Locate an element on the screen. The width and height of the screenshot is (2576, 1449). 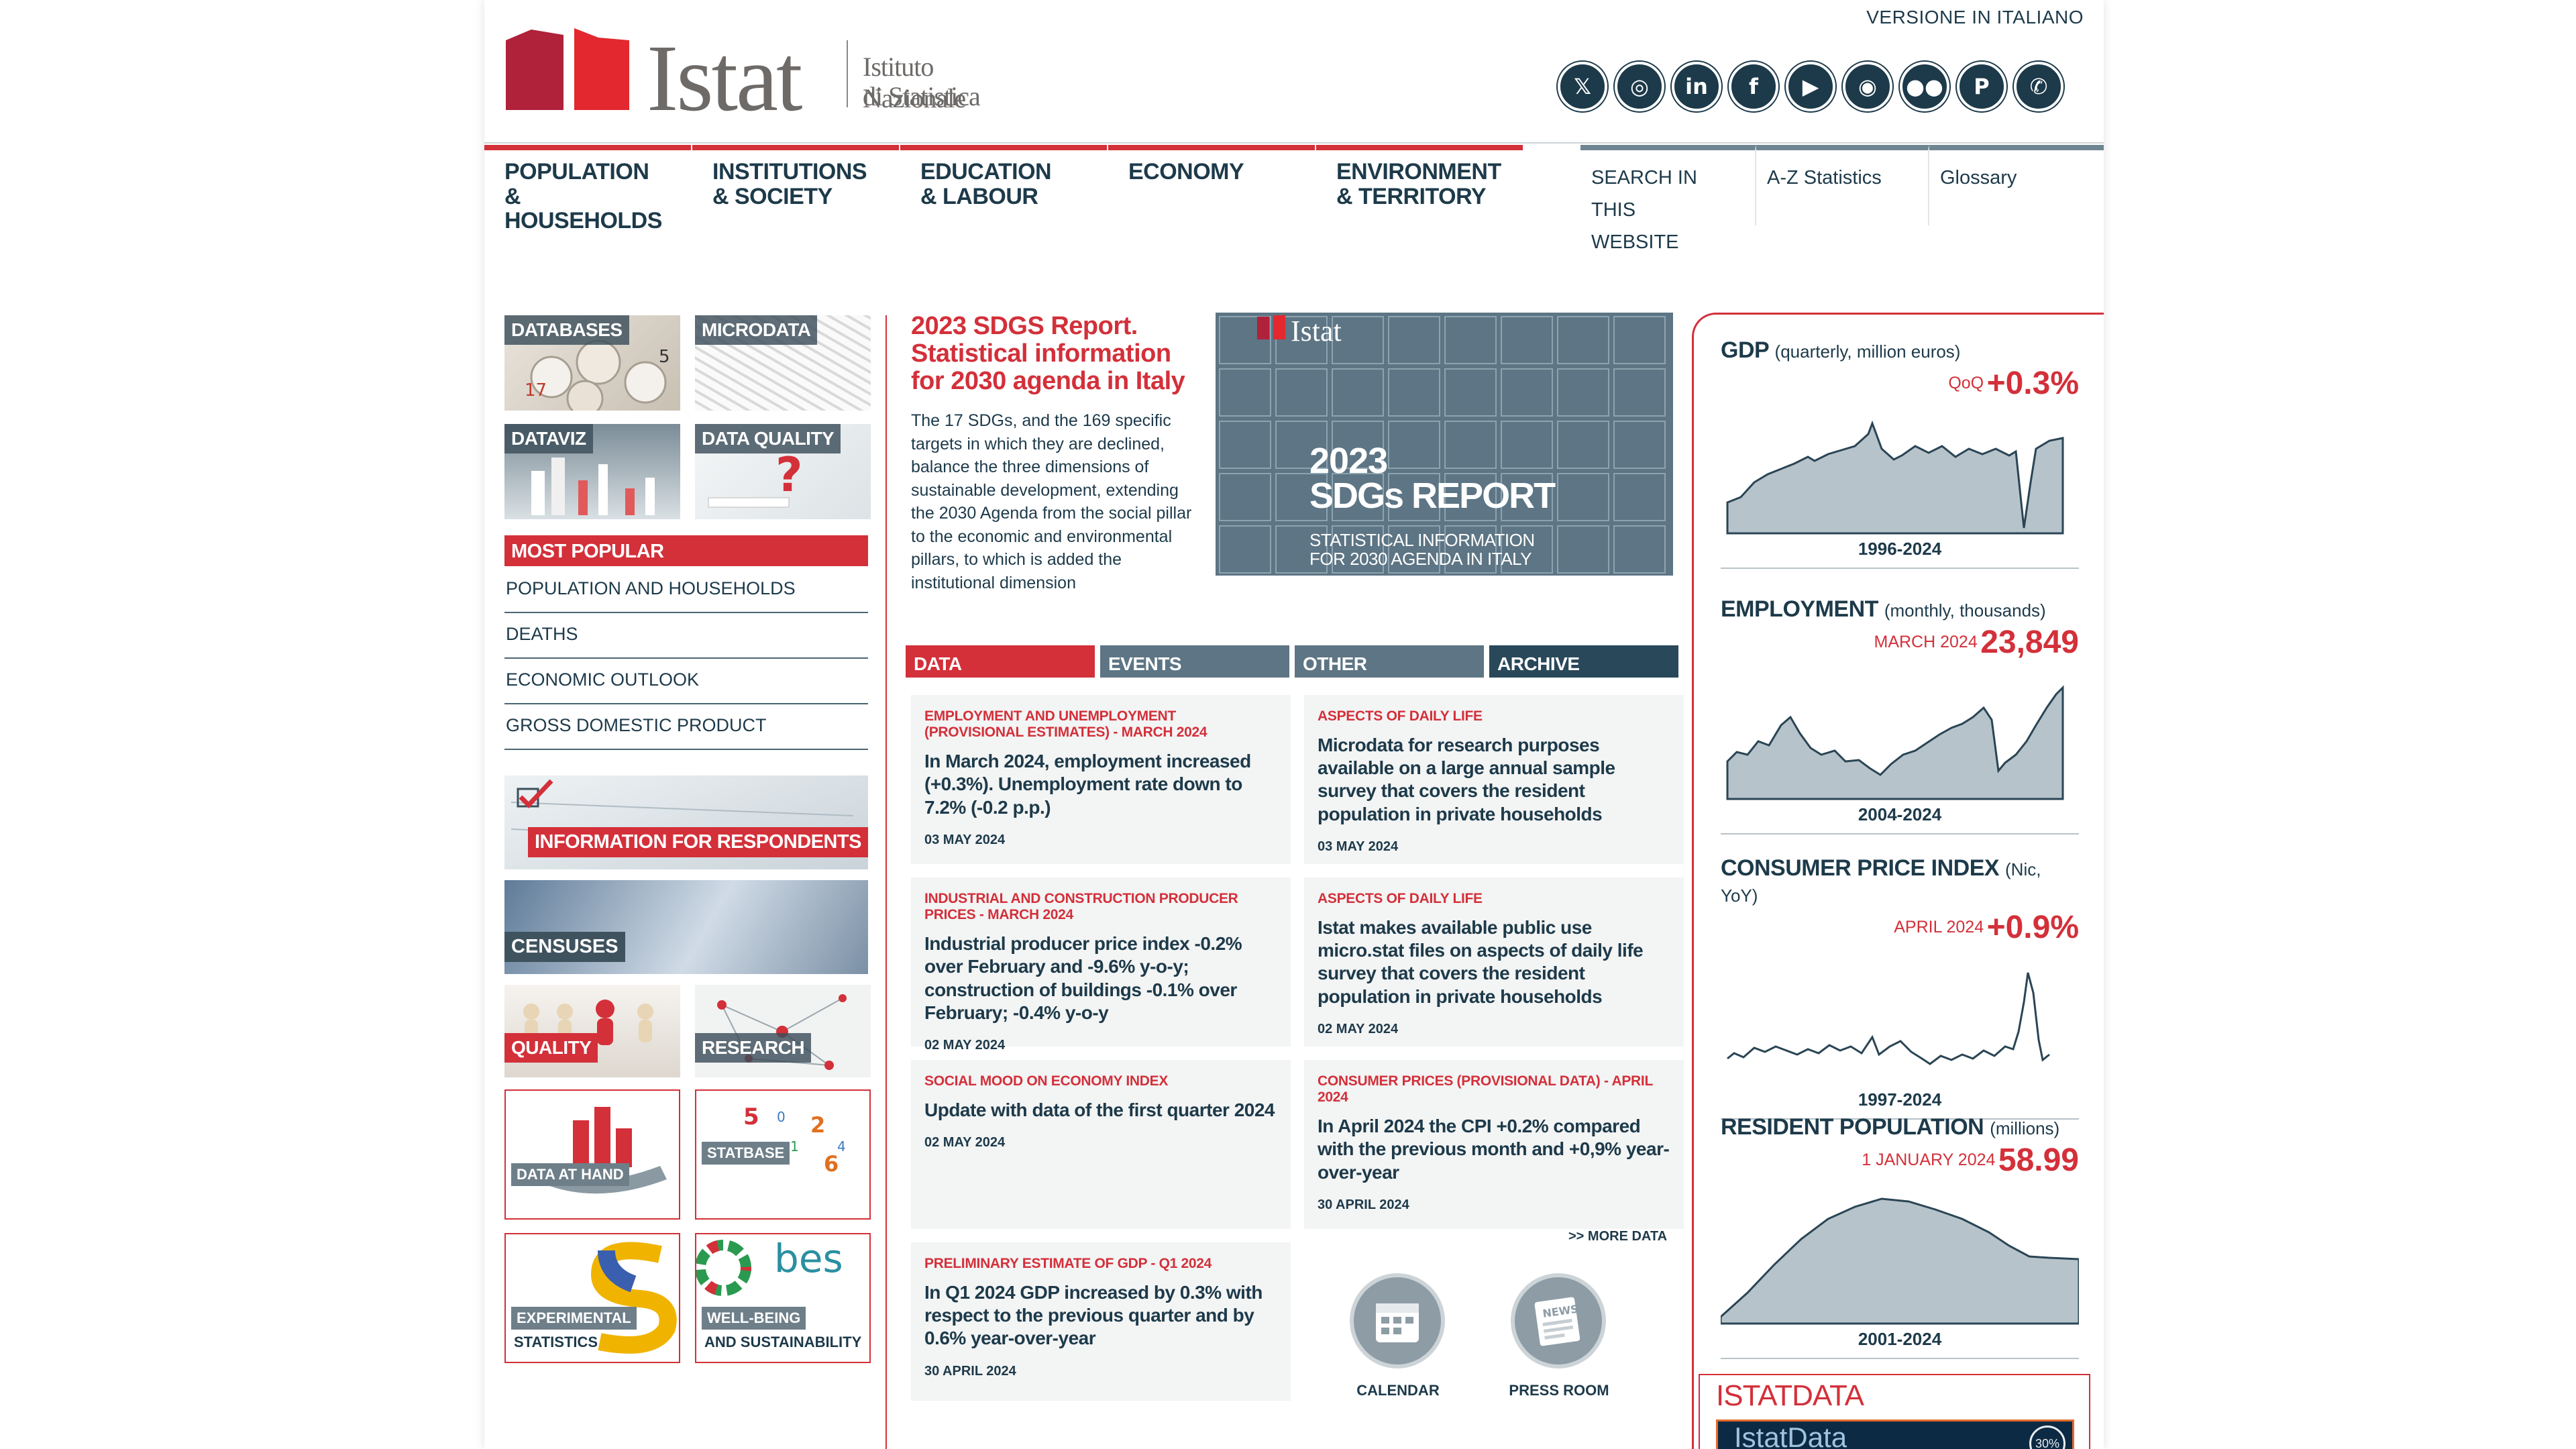
nav-education-labour: EDUCATION & LABOUR is located at coordinates (1003, 185).